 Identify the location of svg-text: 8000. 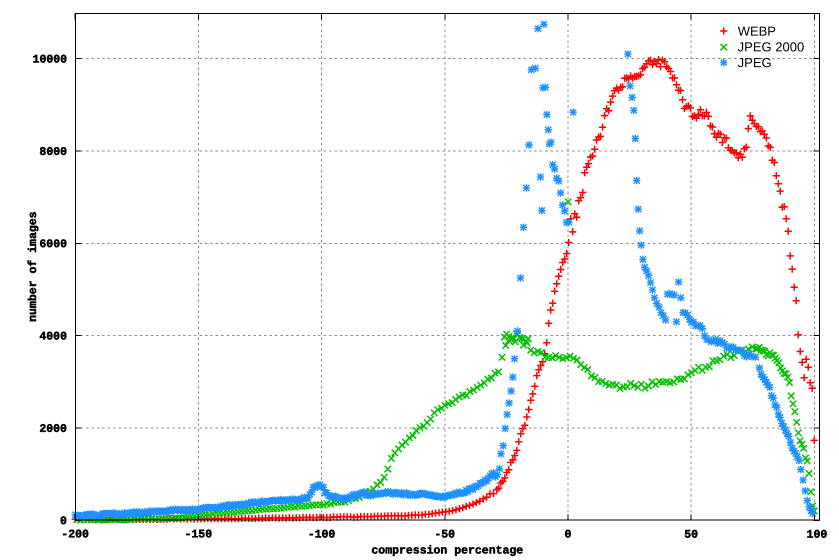
(53, 152).